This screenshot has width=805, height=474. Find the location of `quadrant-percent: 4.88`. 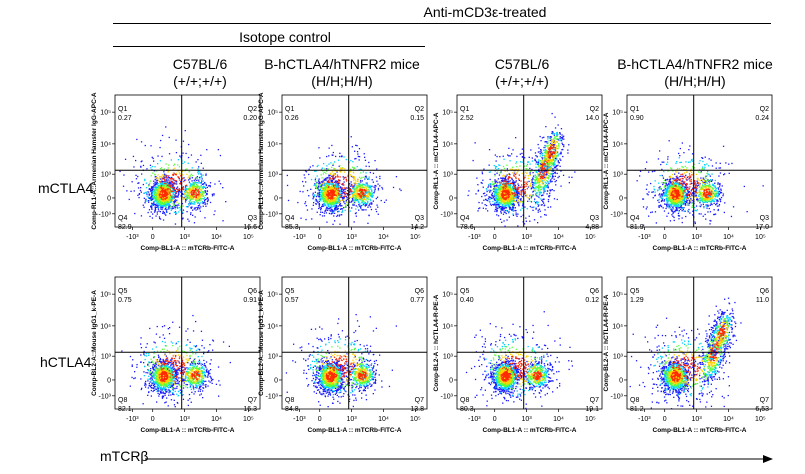

quadrant-percent: 4.88 is located at coordinates (592, 227).